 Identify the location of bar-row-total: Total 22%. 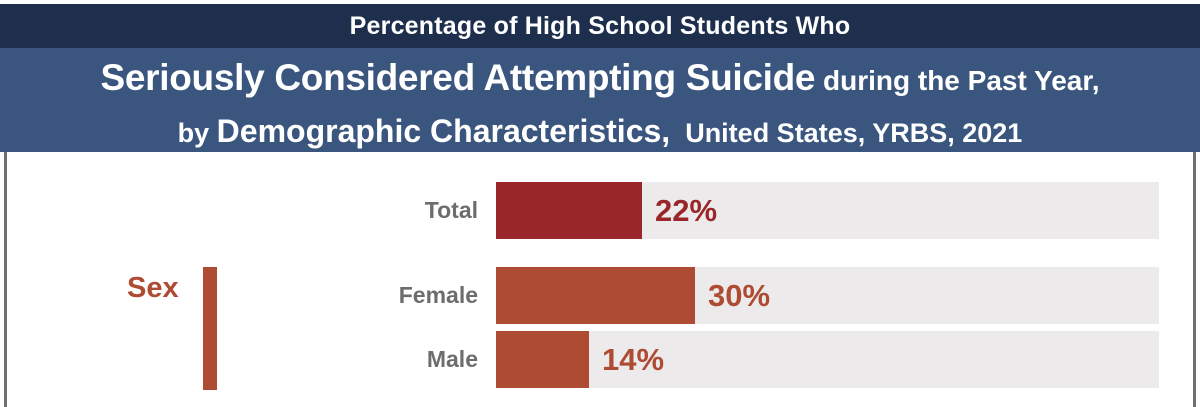
(600, 210).